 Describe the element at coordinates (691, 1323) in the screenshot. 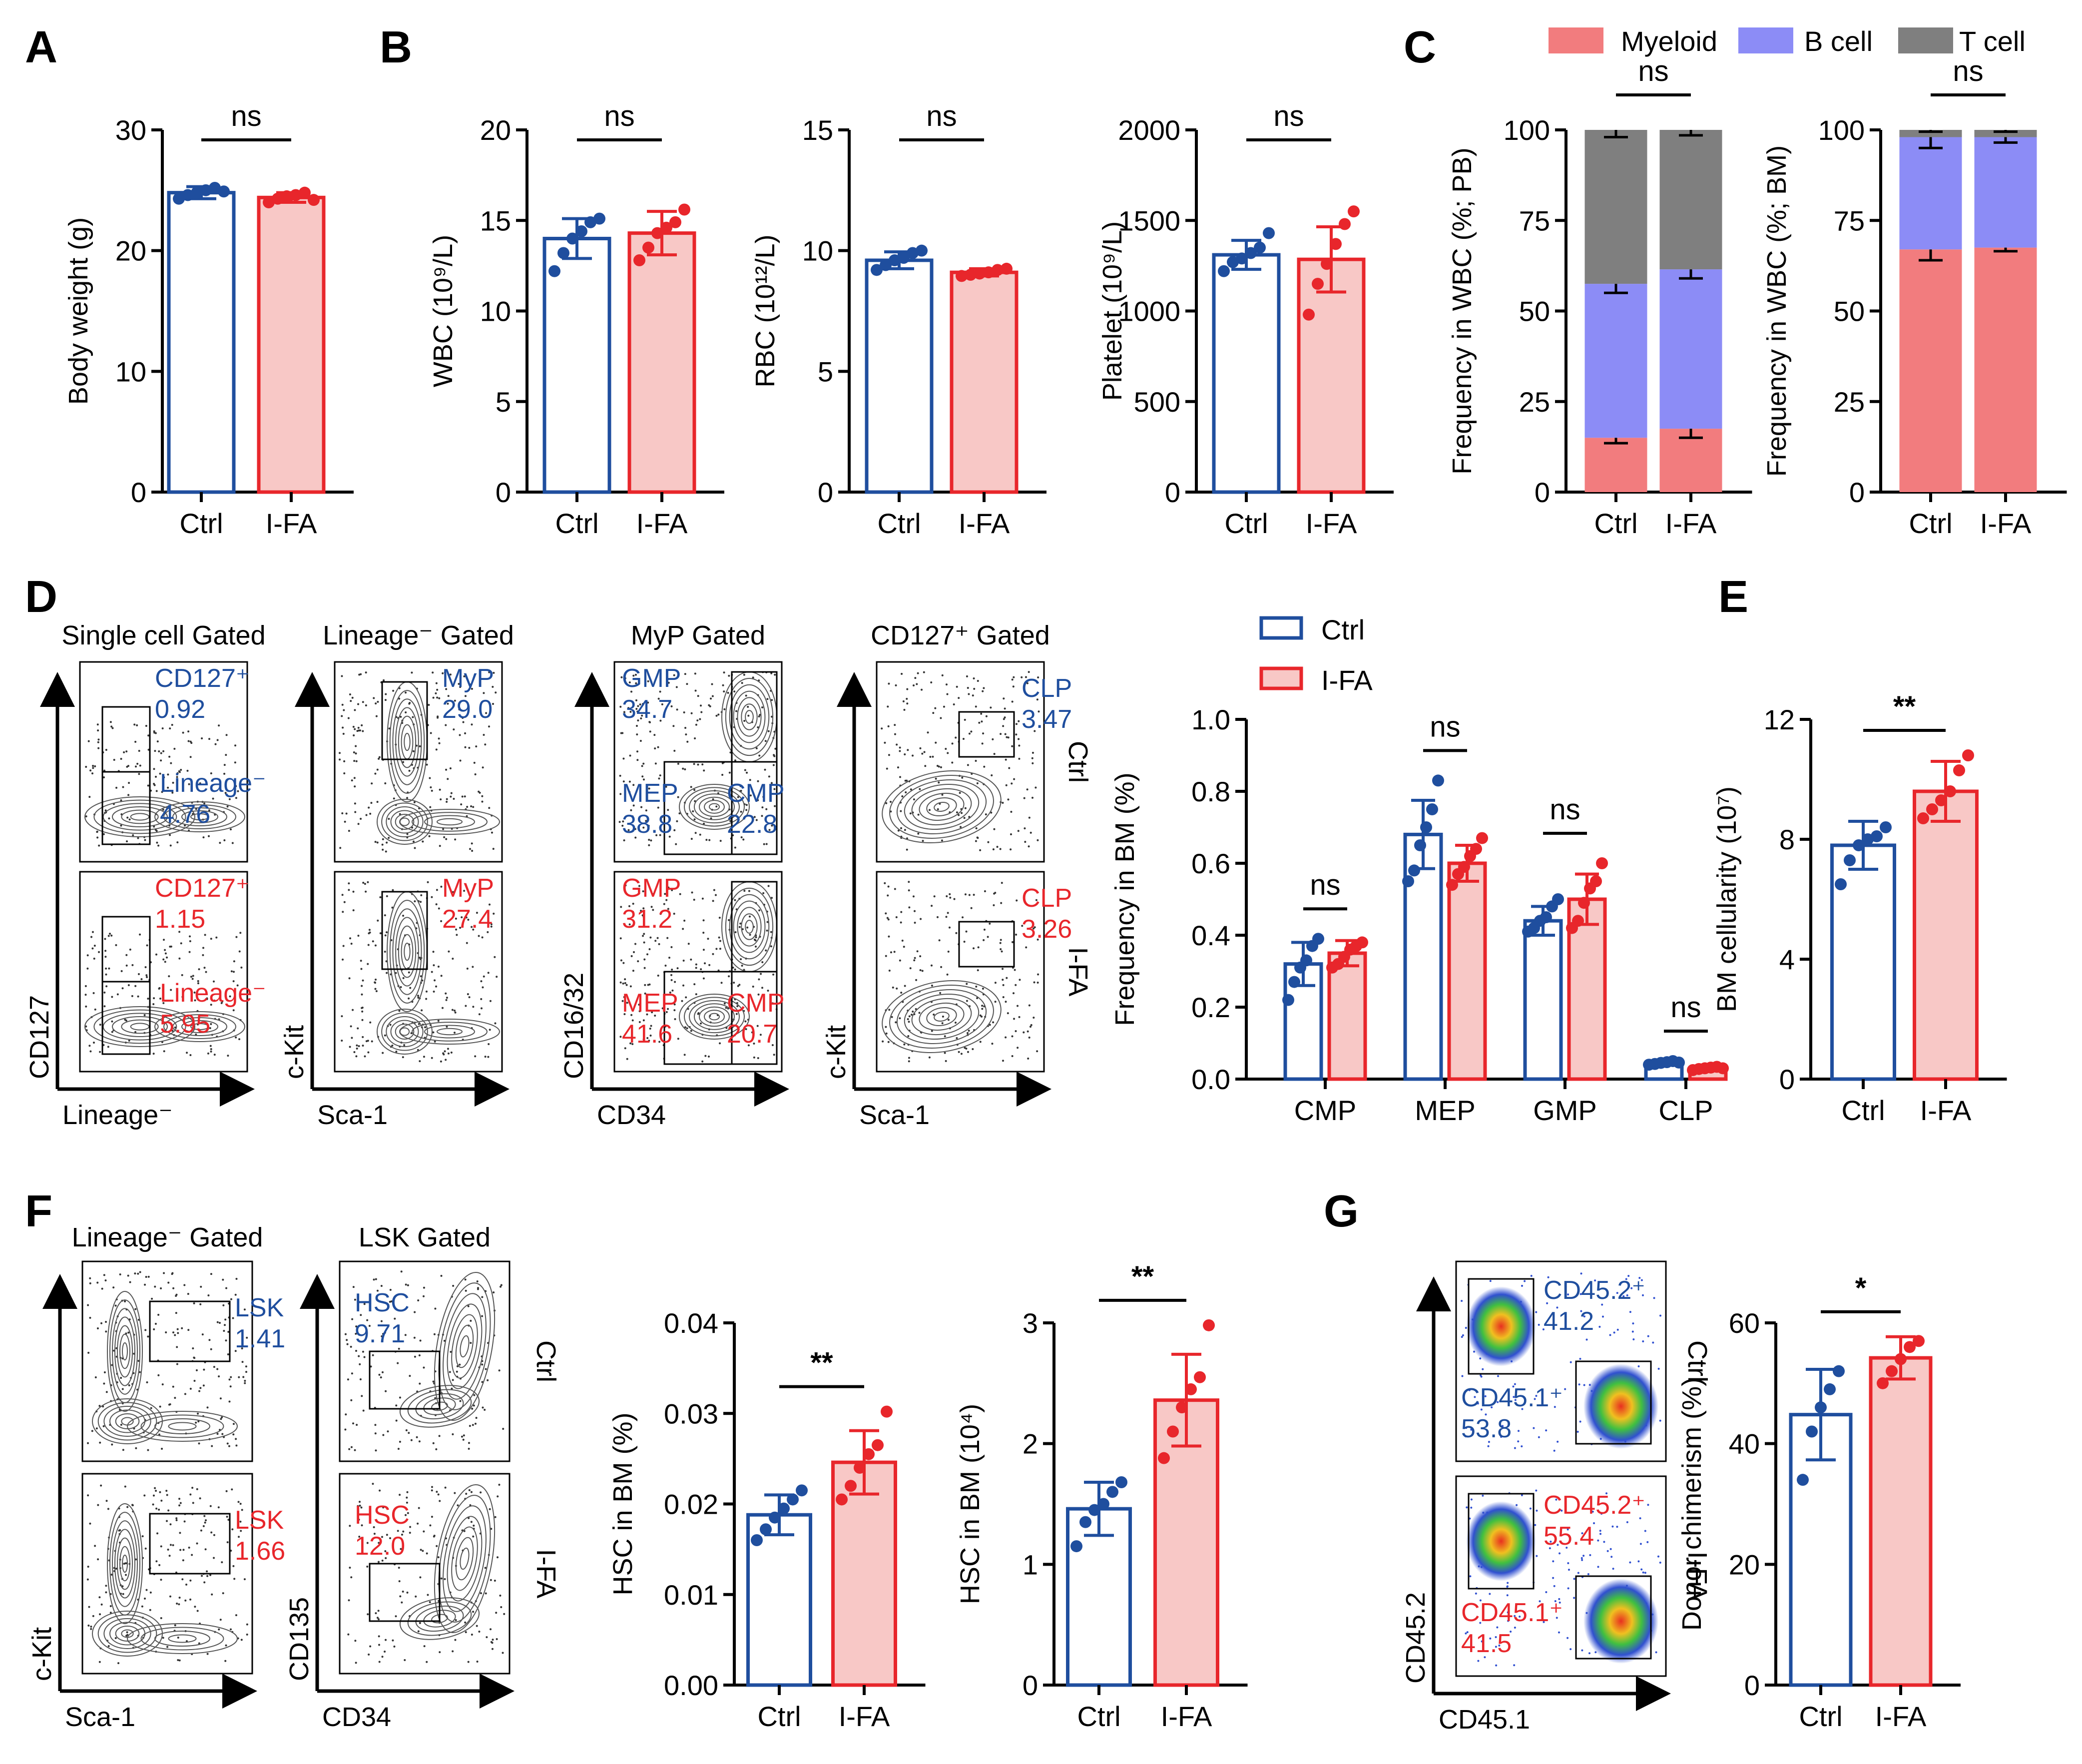

I see `y-tick-label: 0.04` at that location.